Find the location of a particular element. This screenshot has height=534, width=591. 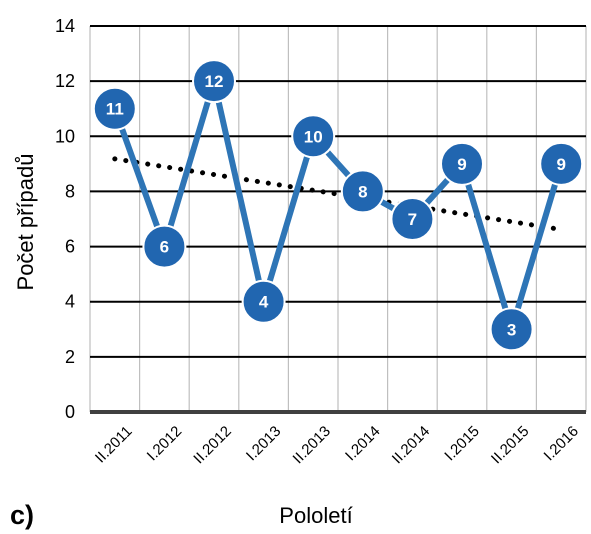

y-axis-label: Počet případů is located at coordinates (25, 222).